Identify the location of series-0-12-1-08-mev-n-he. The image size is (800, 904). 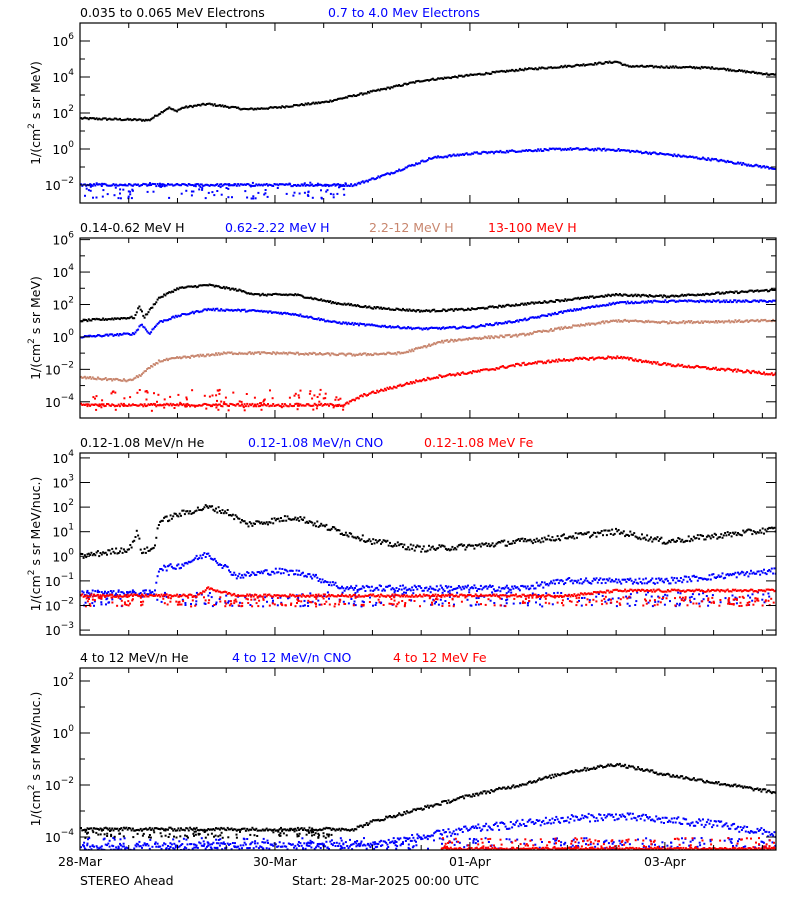
(429, 531).